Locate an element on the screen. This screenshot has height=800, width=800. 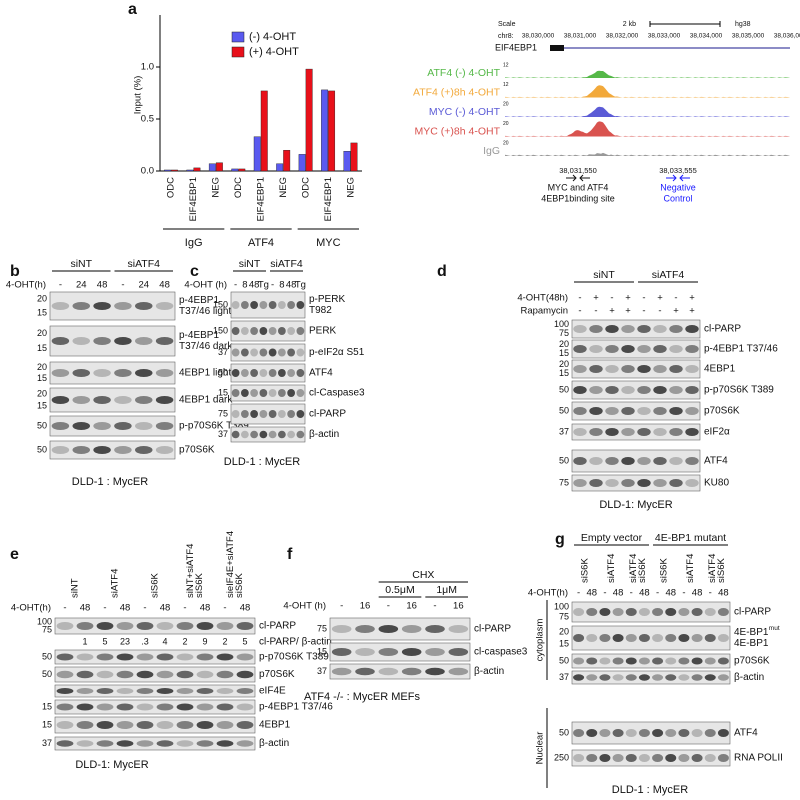
coordinate: 38,034,000 is located at coordinates (706, 36).